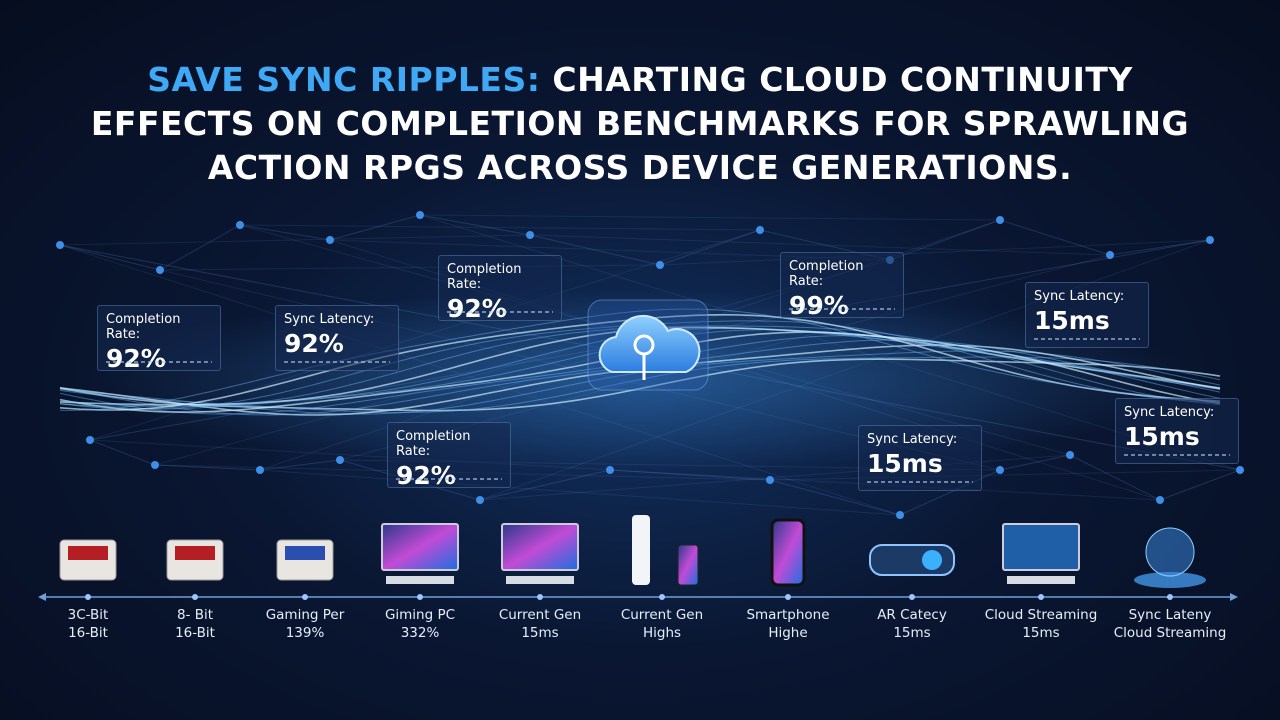 The width and height of the screenshot is (1280, 720). What do you see at coordinates (540, 615) in the screenshot?
I see `device-name: Current Gen` at bounding box center [540, 615].